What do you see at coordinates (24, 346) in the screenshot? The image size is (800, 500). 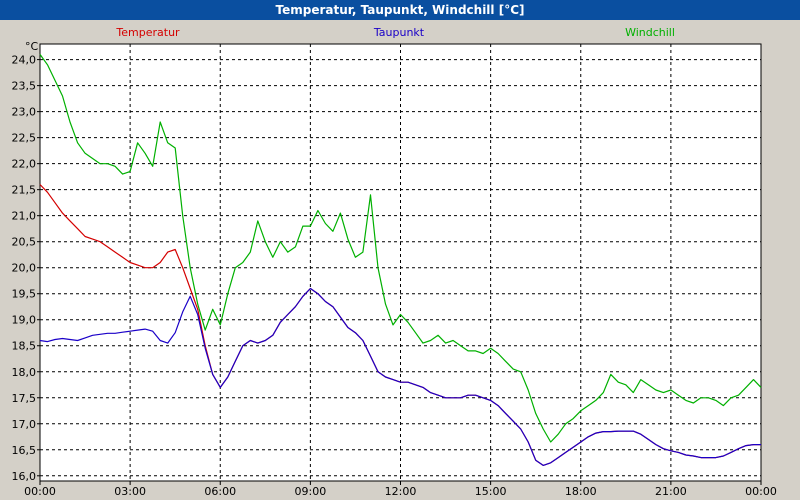 I see `y-tick-label: 18,5` at bounding box center [24, 346].